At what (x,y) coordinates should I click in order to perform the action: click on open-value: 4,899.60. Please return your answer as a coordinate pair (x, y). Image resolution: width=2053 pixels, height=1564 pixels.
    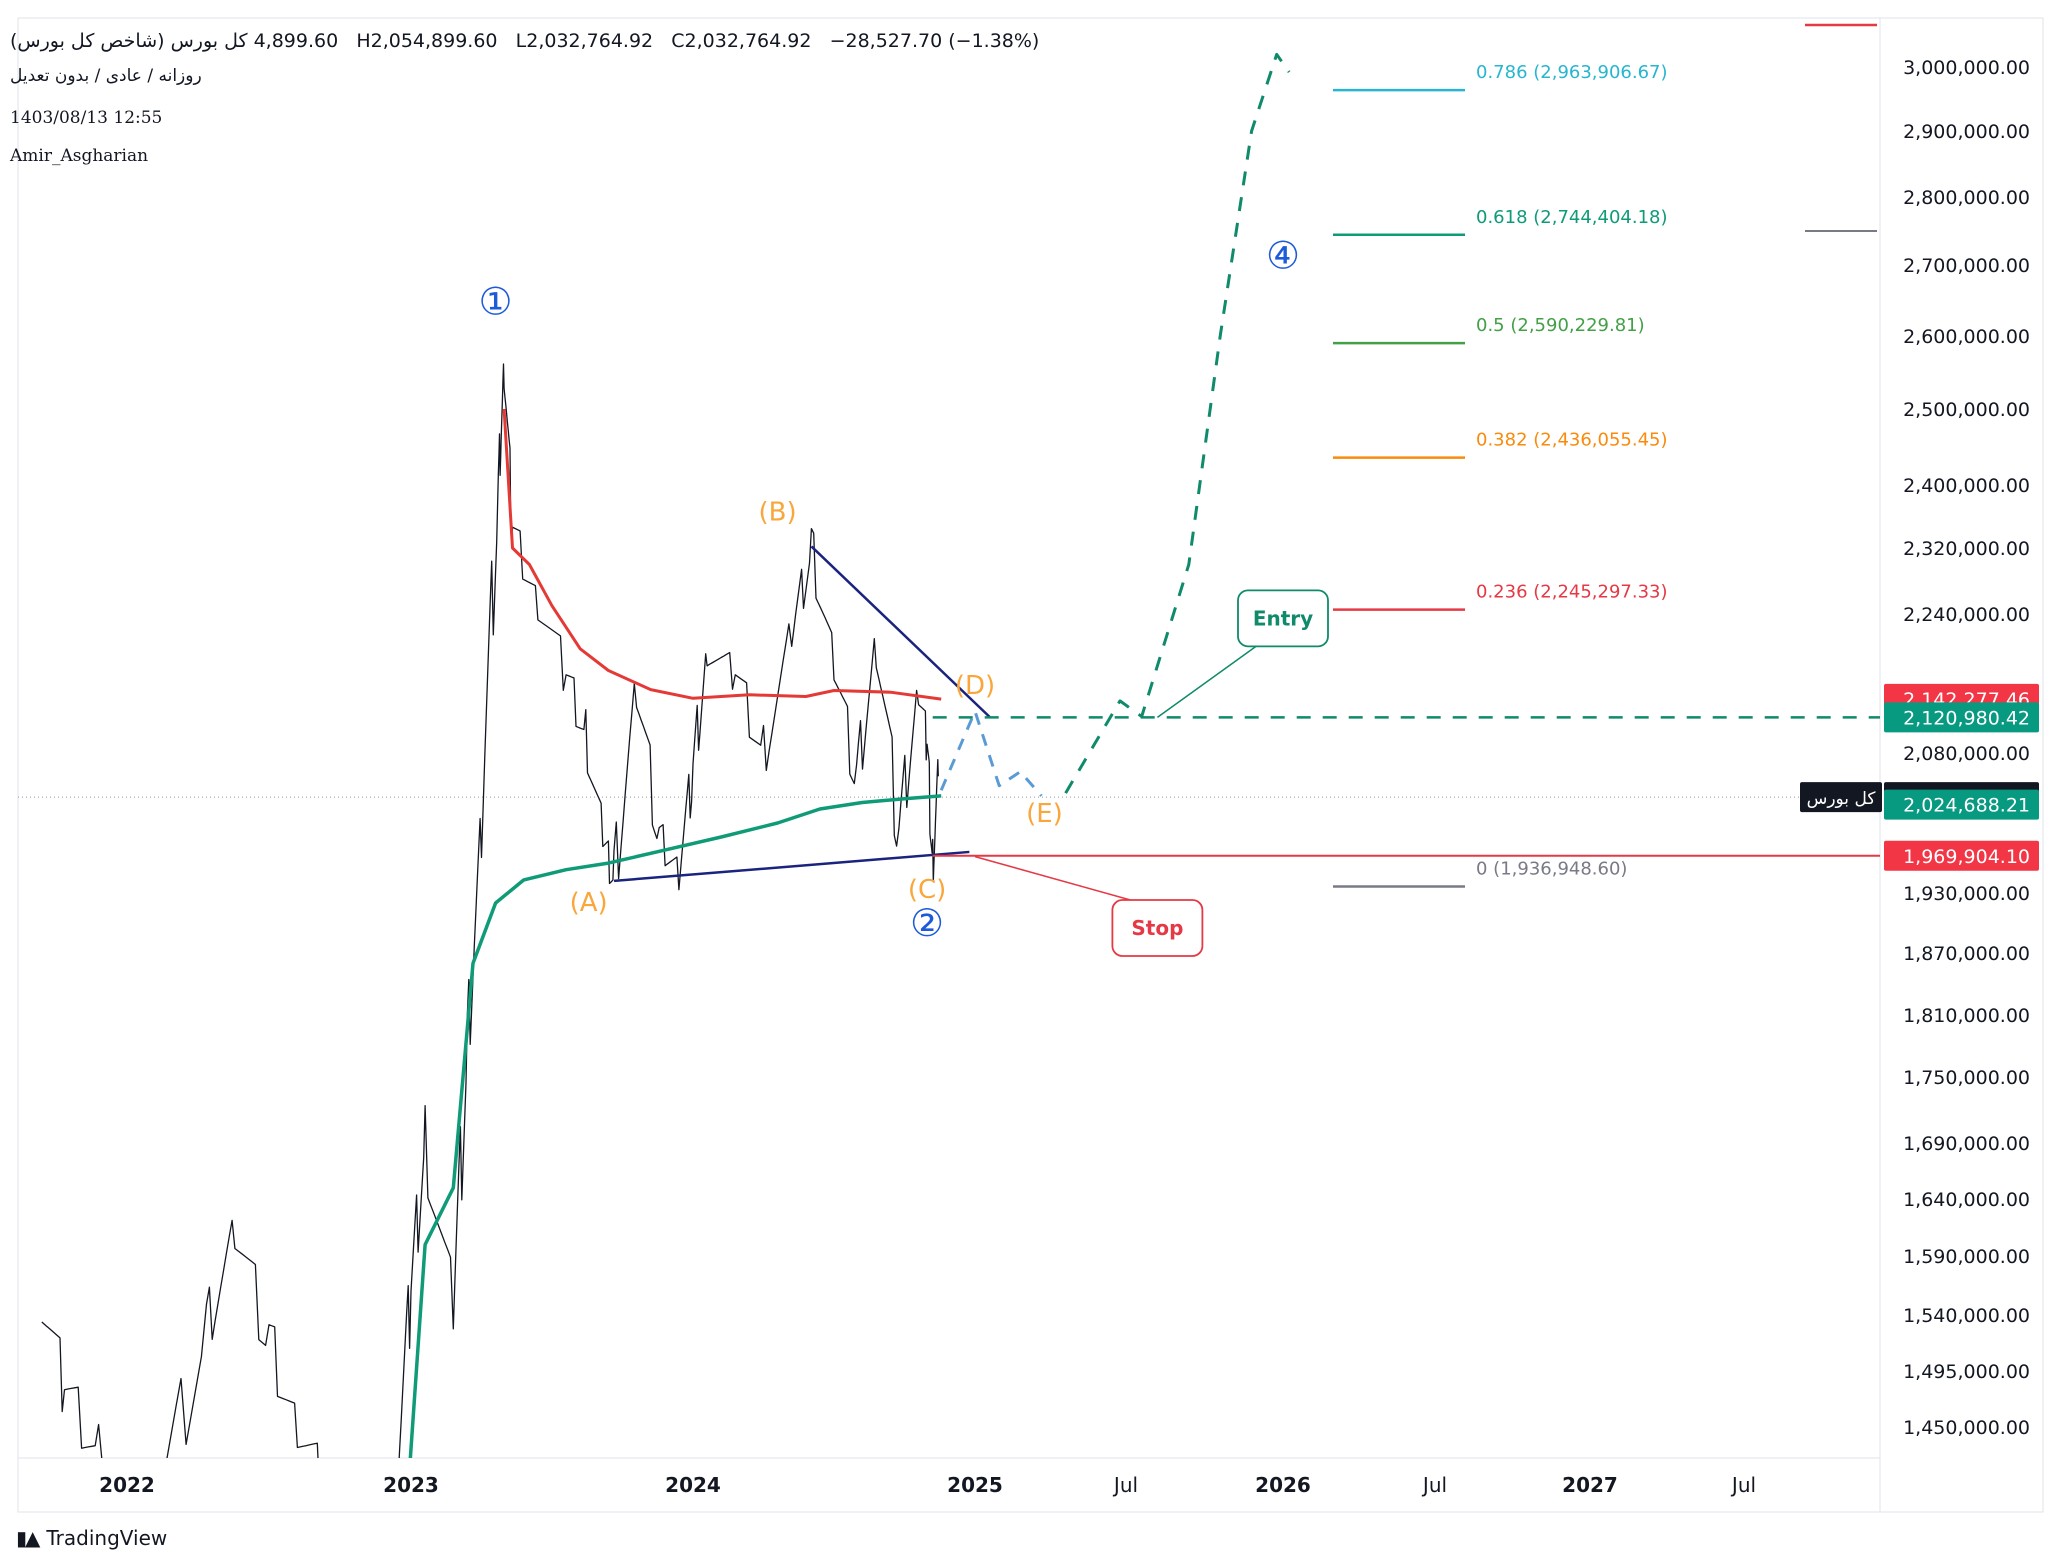
    Looking at the image, I should click on (296, 41).